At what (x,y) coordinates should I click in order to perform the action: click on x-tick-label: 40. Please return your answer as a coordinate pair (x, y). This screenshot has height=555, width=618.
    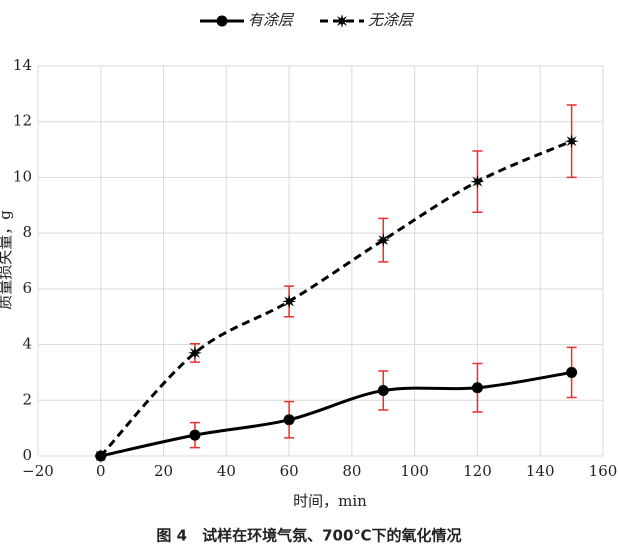
    Looking at the image, I should click on (226, 471).